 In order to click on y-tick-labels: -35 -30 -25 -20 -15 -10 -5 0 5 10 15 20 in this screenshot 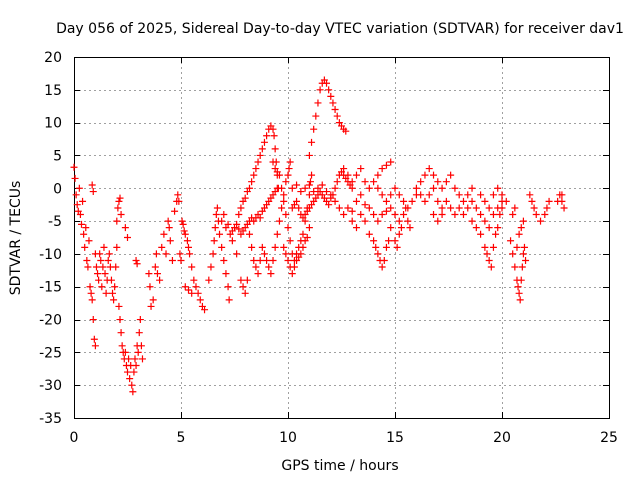, I will do `click(50, 238)`.